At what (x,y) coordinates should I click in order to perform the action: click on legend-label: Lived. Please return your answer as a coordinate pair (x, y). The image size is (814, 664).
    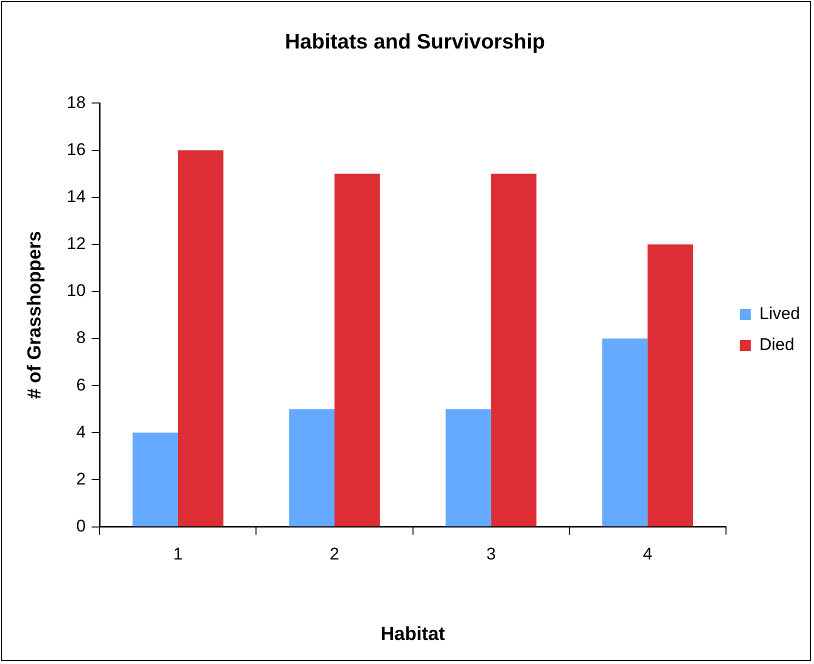
    Looking at the image, I should click on (779, 314).